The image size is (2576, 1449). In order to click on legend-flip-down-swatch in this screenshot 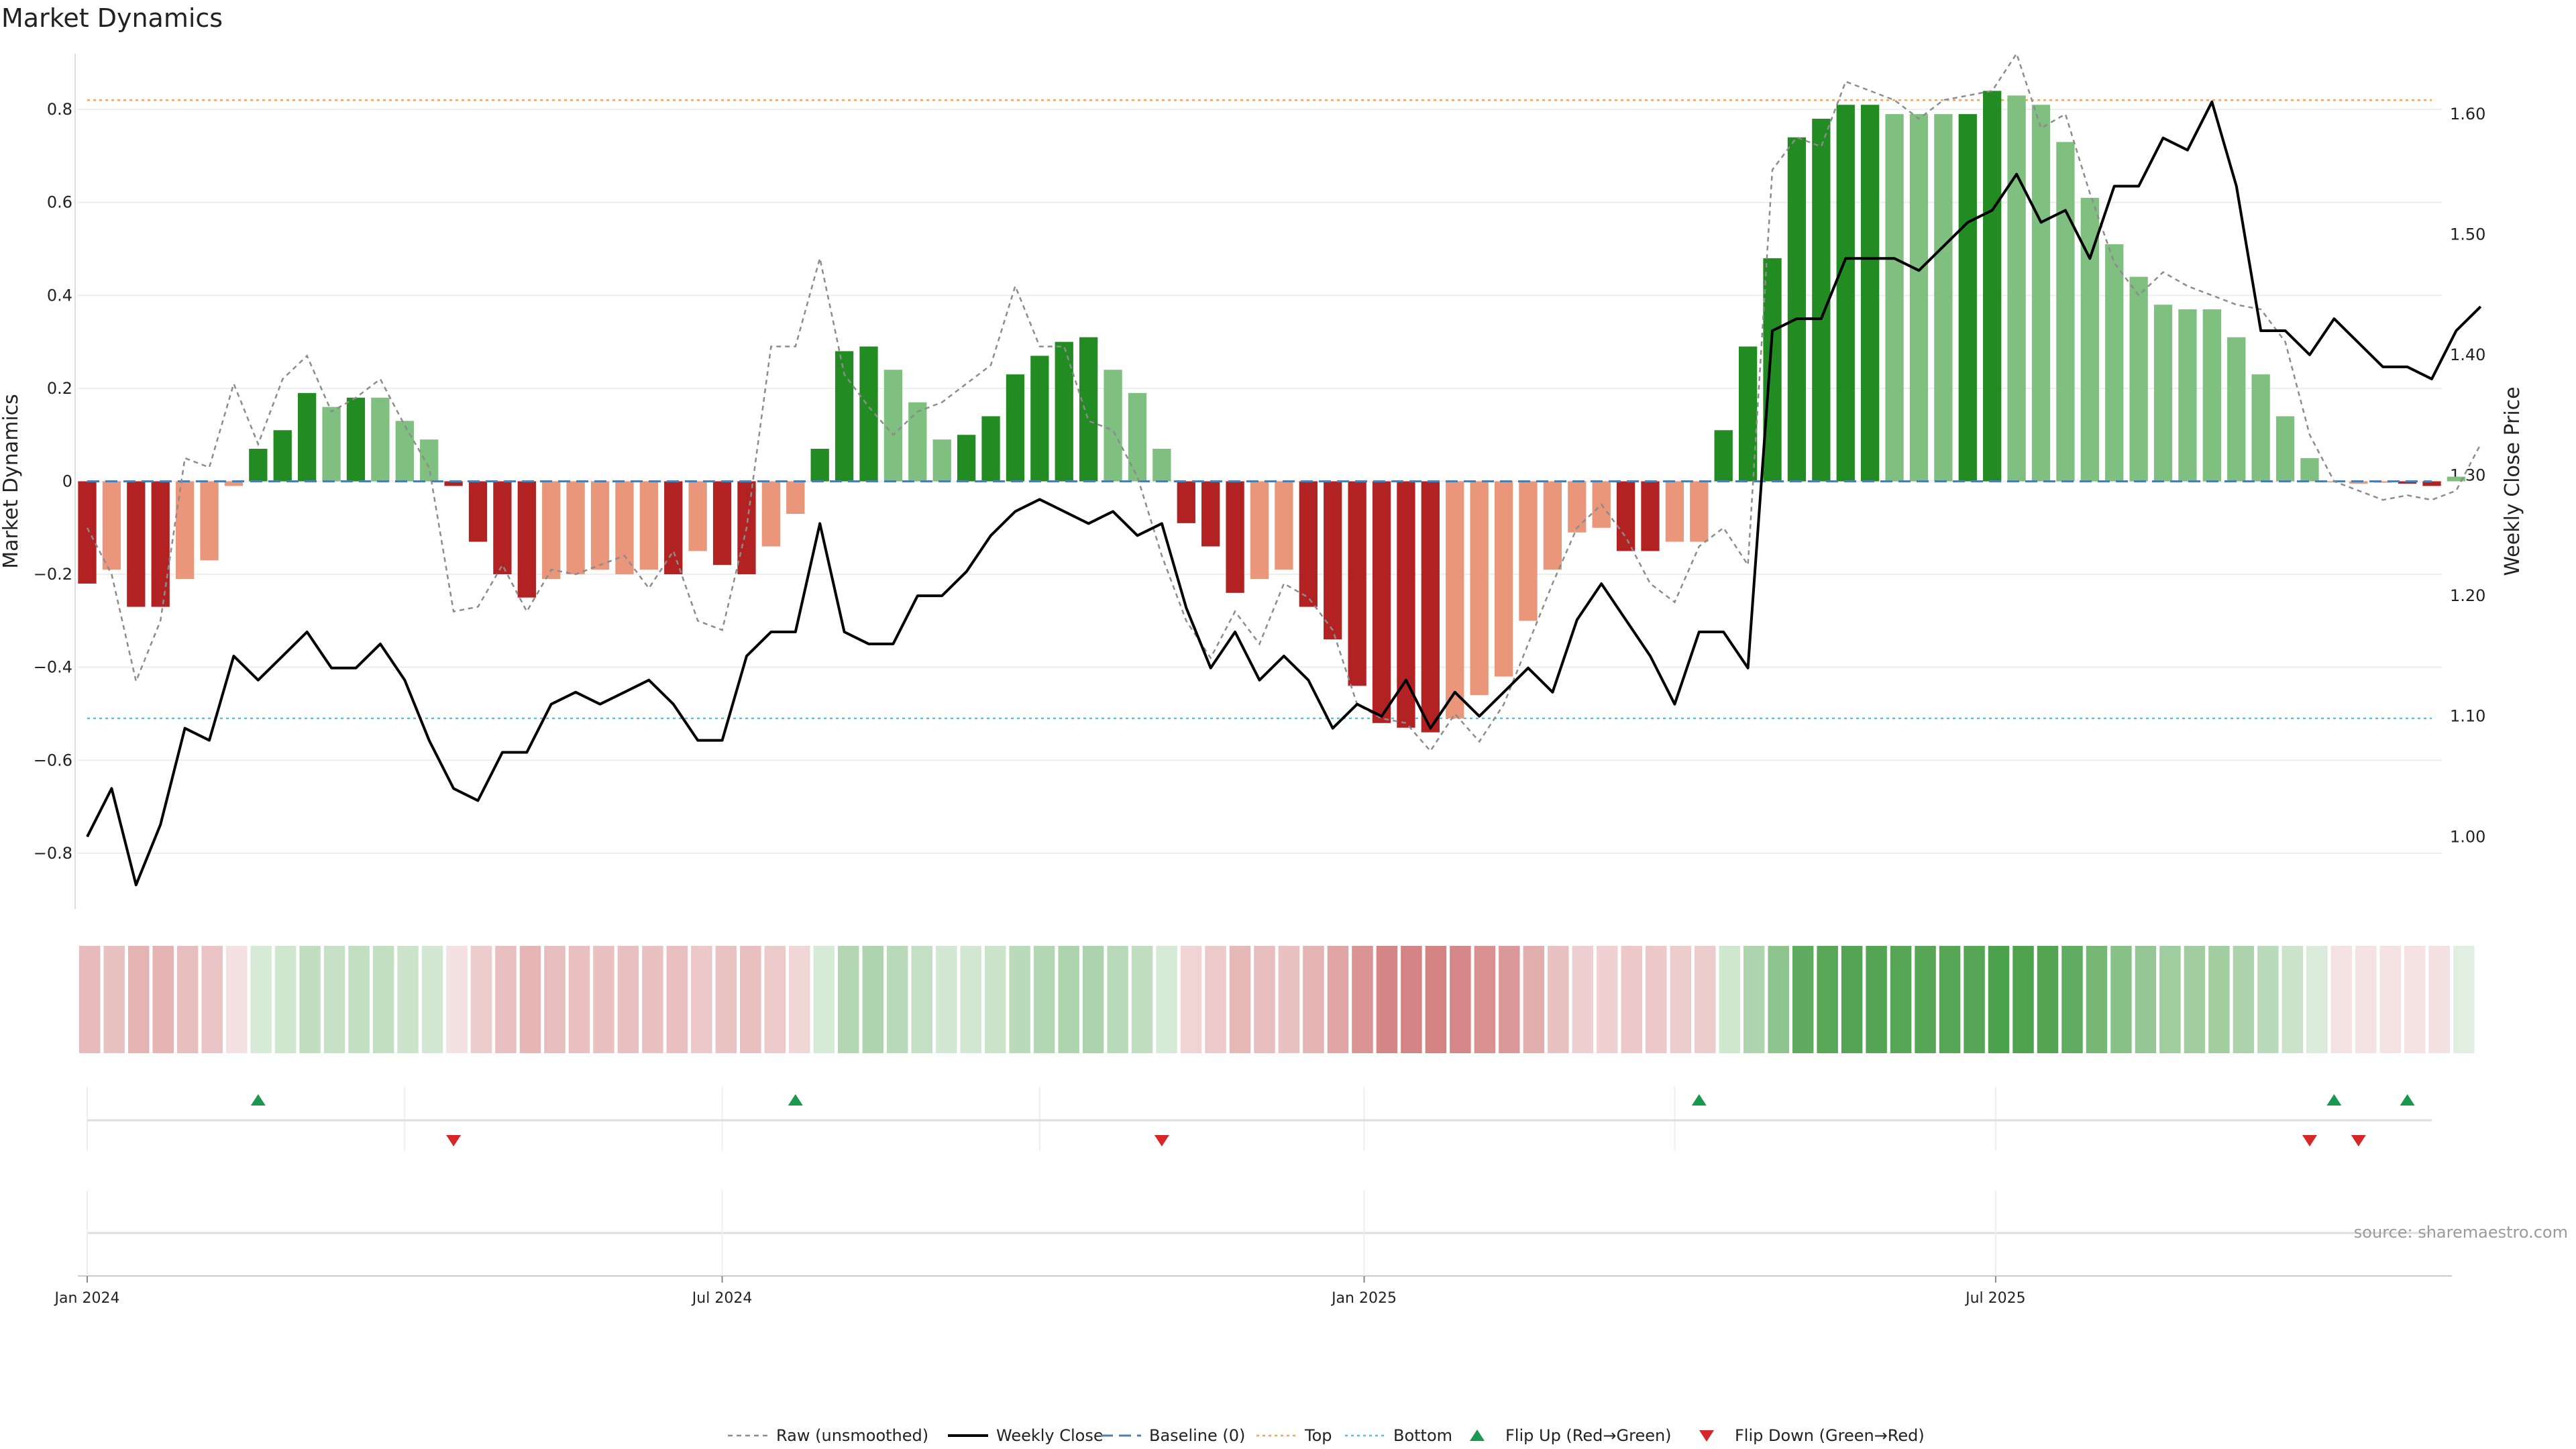, I will do `click(1706, 1436)`.